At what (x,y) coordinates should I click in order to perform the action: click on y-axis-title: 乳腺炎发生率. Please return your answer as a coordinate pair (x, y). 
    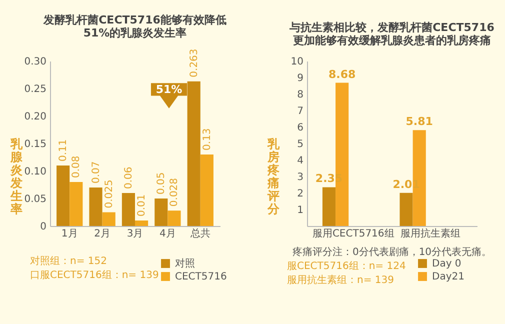
    Looking at the image, I should click on (17, 176).